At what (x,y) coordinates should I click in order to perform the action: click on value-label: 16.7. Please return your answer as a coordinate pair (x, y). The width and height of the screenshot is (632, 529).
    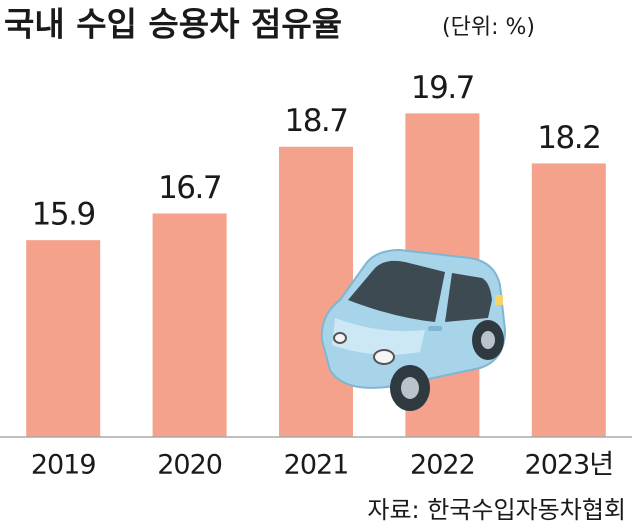
    Looking at the image, I should click on (189, 188).